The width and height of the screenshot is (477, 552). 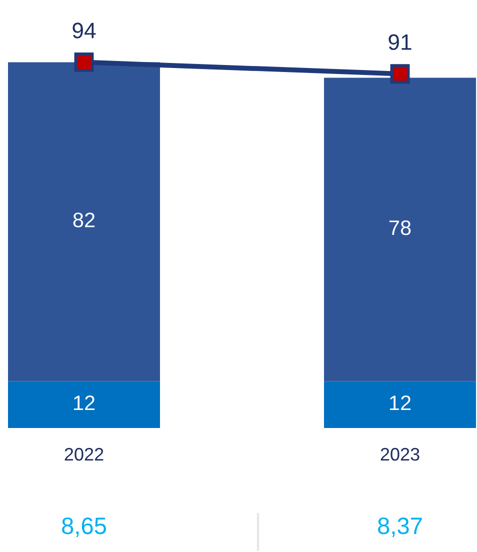 I want to click on text: 8,37, so click(x=400, y=528).